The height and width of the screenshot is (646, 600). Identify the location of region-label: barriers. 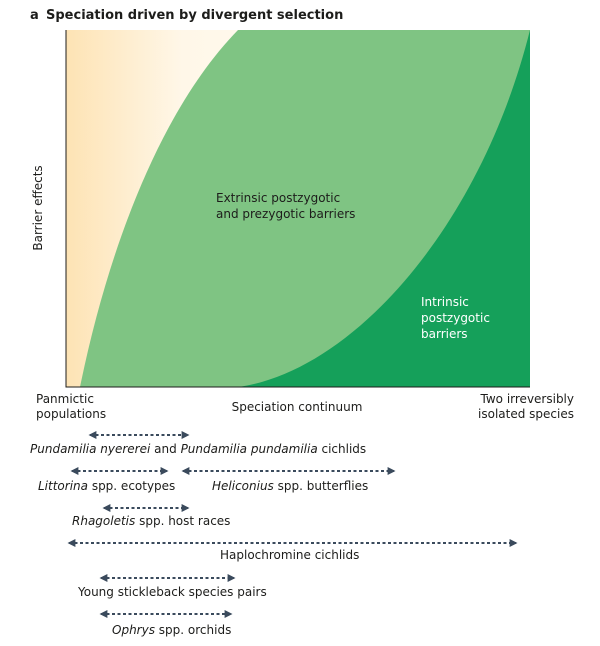
(444, 334).